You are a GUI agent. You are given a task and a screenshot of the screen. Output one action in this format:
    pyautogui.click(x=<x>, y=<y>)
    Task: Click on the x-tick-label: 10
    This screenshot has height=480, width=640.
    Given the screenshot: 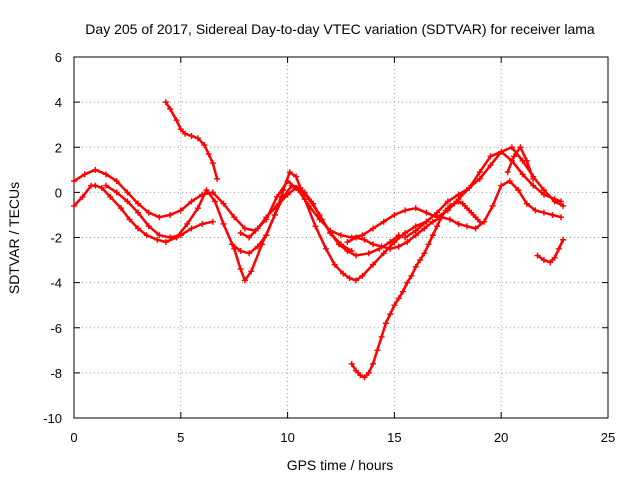 What is the action you would take?
    pyautogui.click(x=287, y=437)
    